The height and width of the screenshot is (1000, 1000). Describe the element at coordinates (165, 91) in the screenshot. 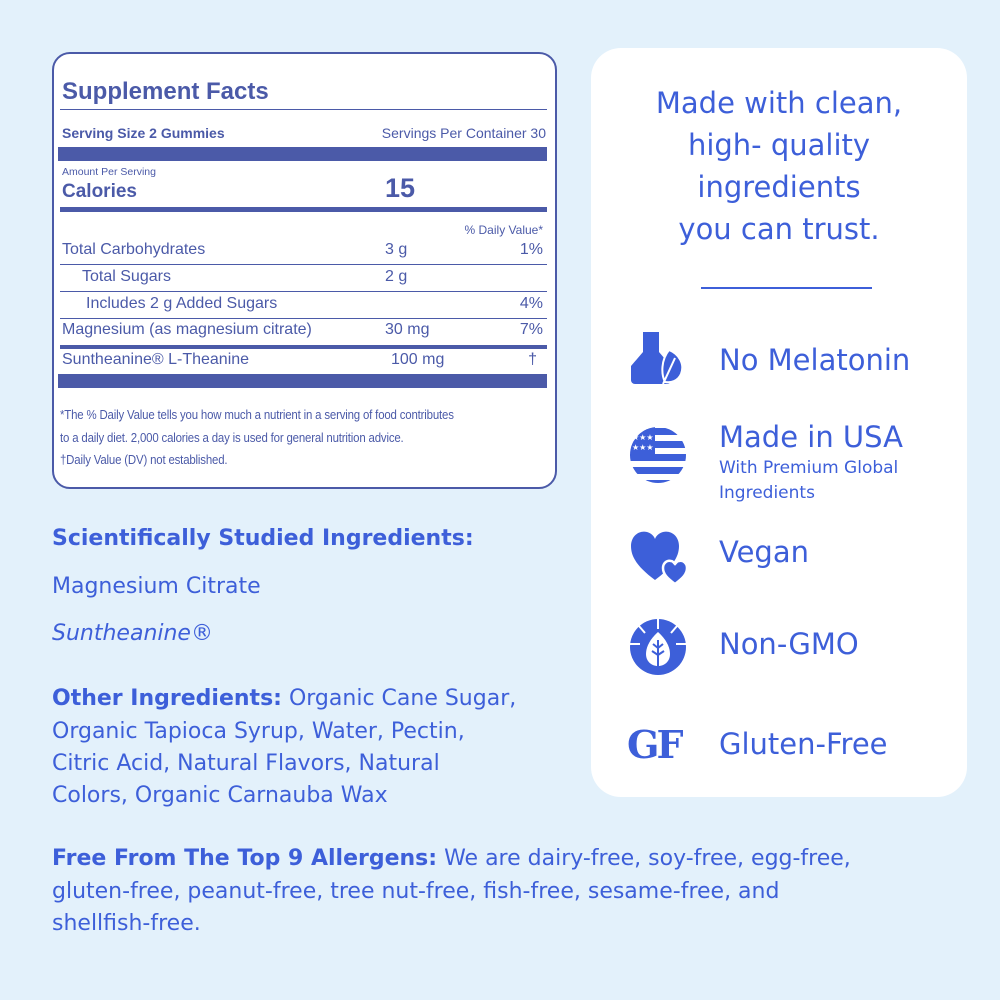

I see `facts-title: Supplement Facts` at that location.